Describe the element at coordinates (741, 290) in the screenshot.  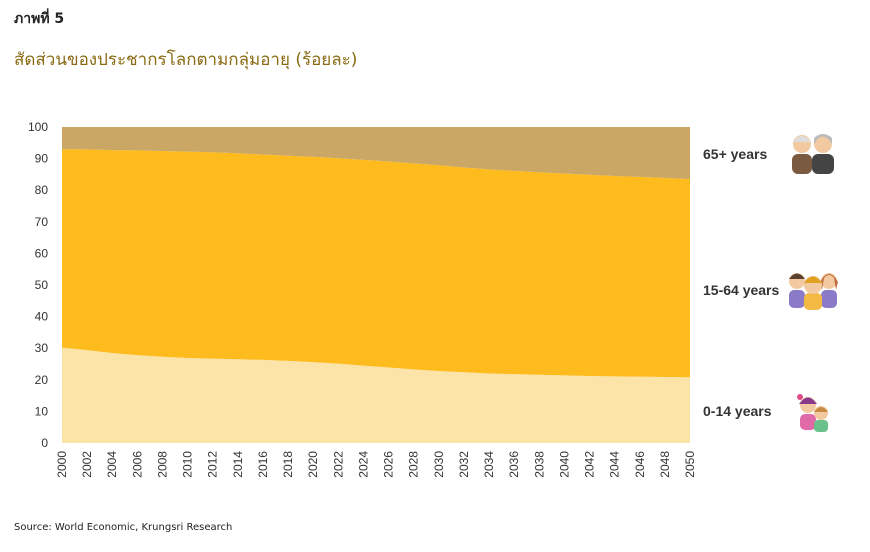
I see `legend-label: 15-64 years` at that location.